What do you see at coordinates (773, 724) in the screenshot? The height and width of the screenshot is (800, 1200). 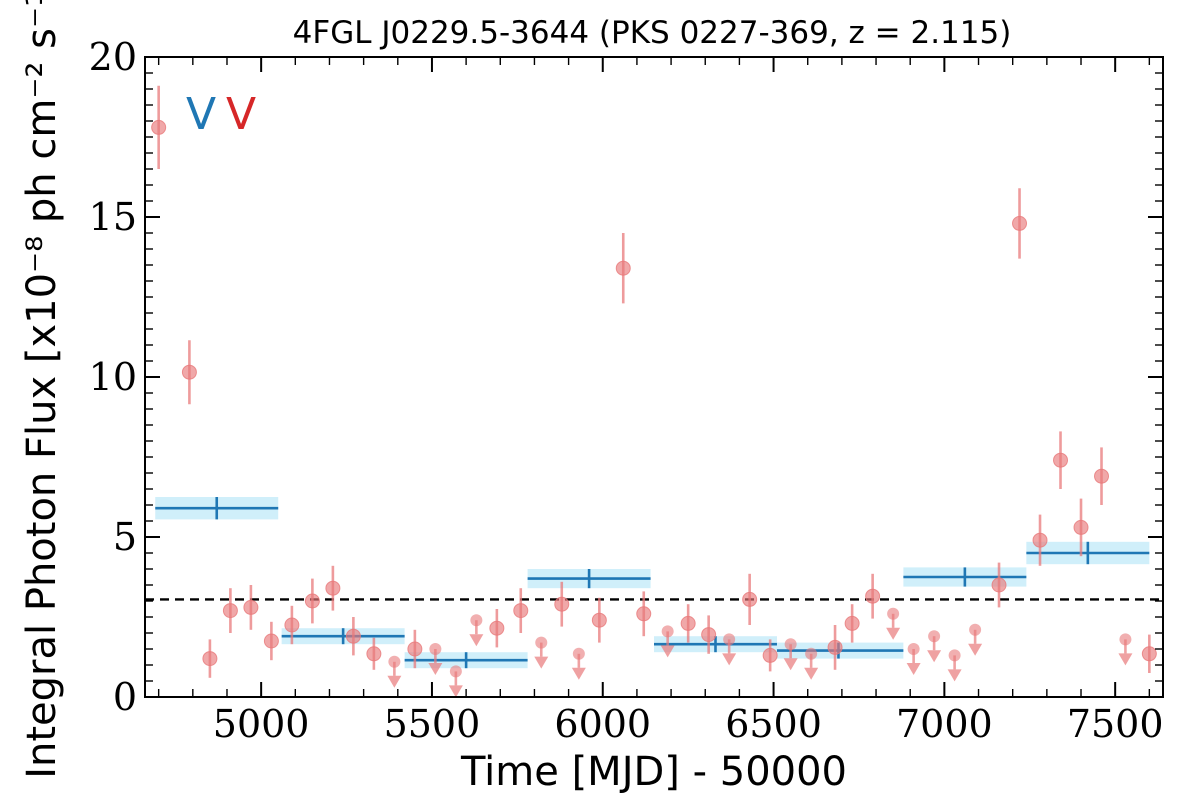 I see `x-tick-label: 6500` at bounding box center [773, 724].